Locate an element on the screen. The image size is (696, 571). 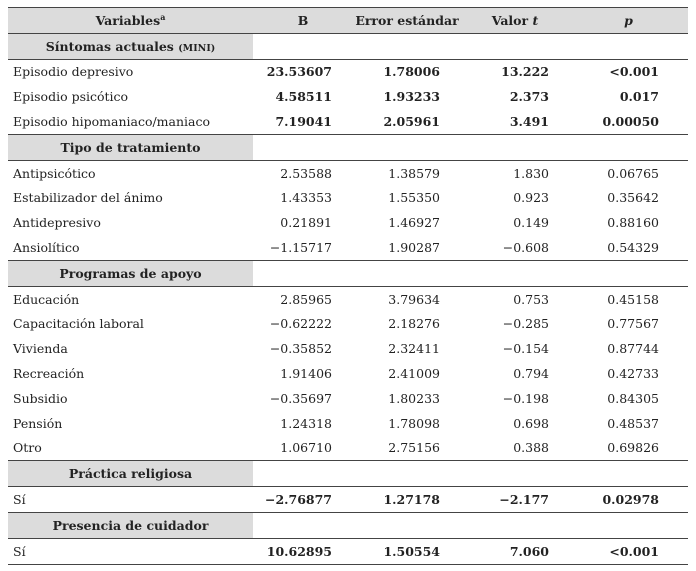
value-cell: 1.78006 is located at coordinates (411, 72).